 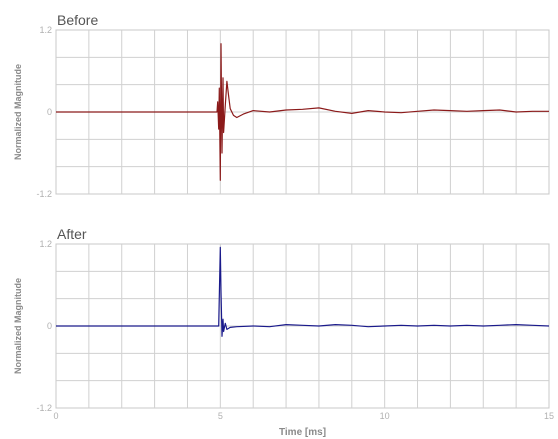 What do you see at coordinates (44, 408) in the screenshot?
I see `panel-2-y-tick-label: -1.2` at bounding box center [44, 408].